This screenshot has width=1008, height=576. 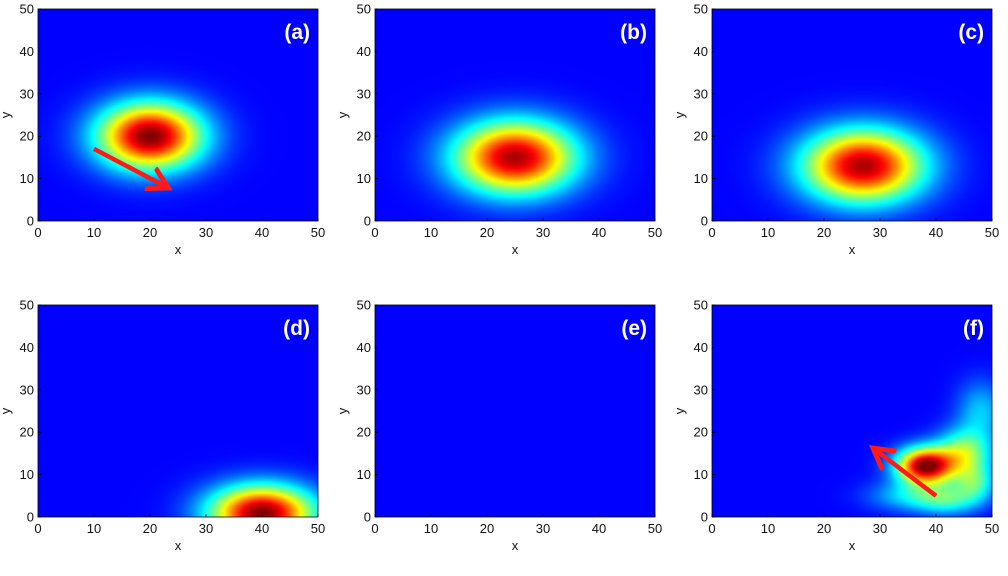 What do you see at coordinates (297, 32) in the screenshot?
I see `panel-label: (a)` at bounding box center [297, 32].